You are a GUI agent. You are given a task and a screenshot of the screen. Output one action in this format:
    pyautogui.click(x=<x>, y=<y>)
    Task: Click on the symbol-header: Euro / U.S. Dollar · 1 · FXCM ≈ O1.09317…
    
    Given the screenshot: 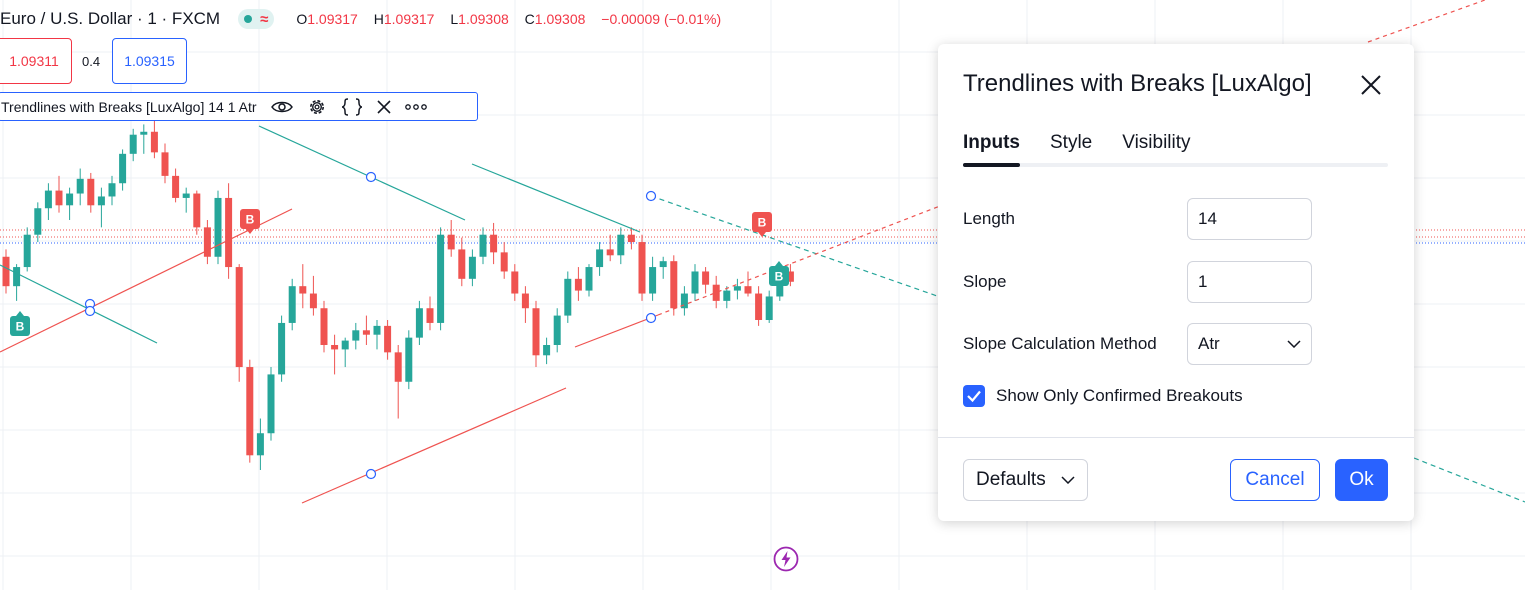 What is the action you would take?
    pyautogui.click(x=363, y=19)
    